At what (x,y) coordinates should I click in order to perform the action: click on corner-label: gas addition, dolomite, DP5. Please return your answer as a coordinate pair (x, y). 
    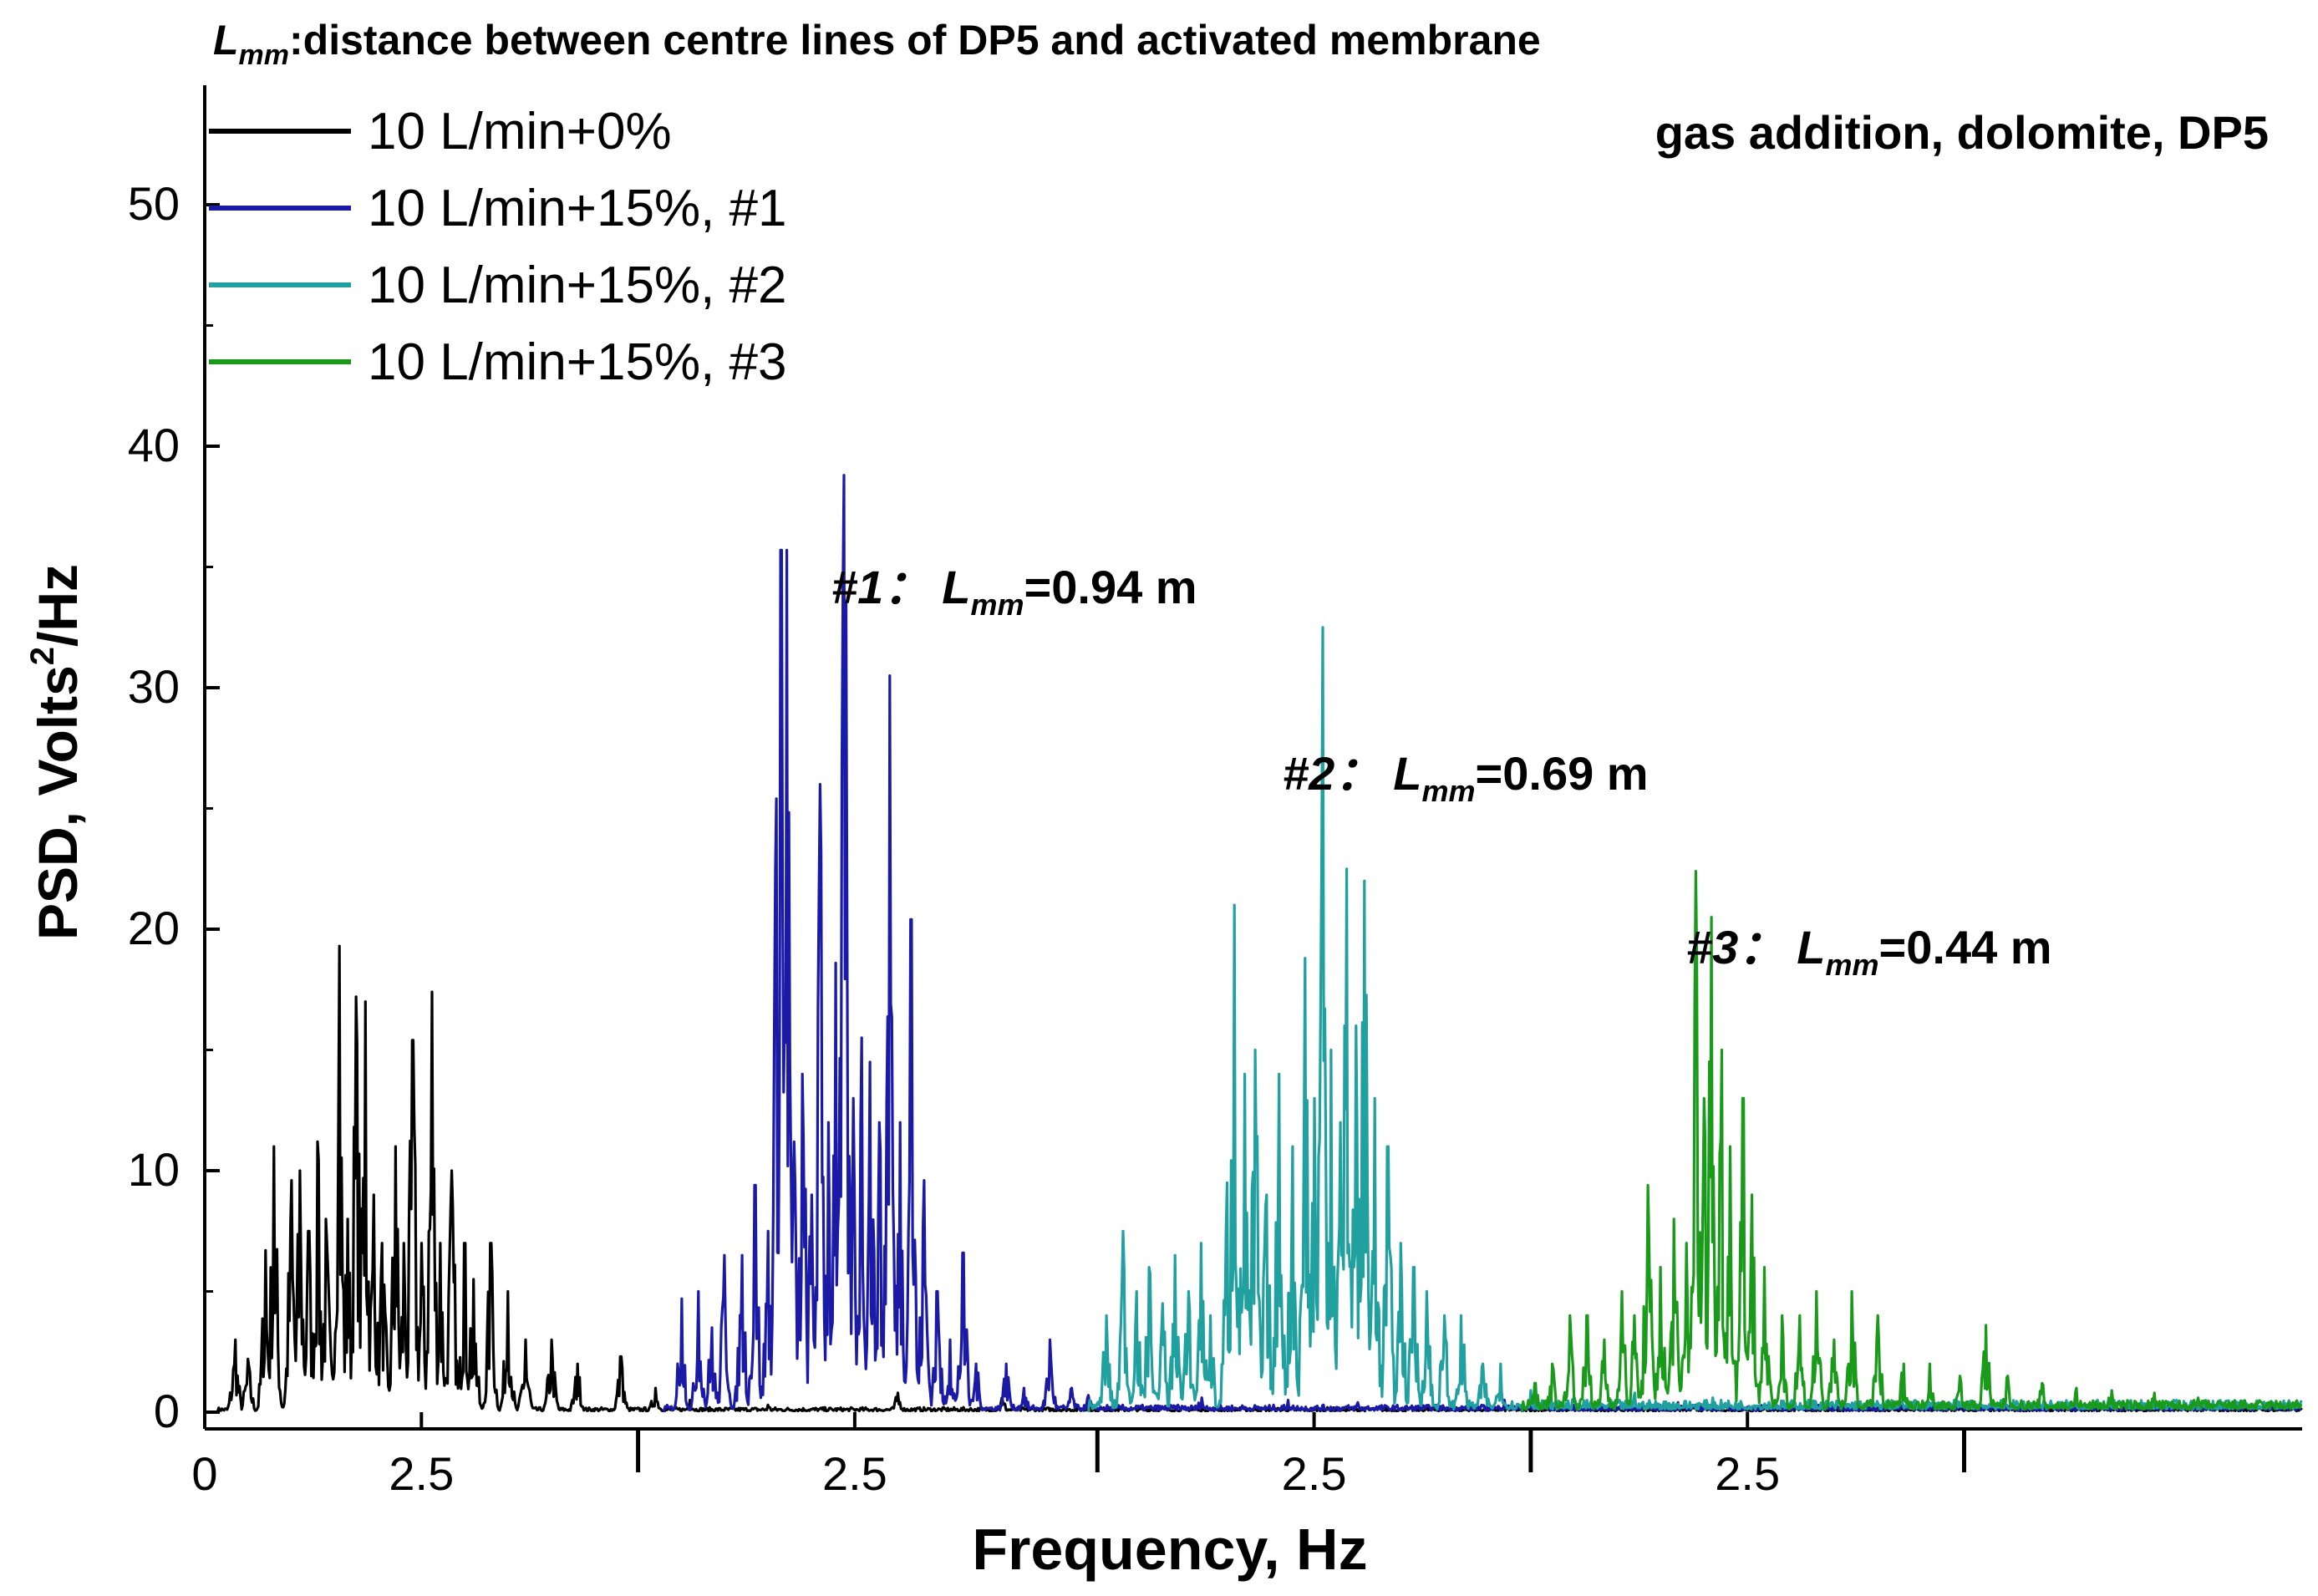
    Looking at the image, I should click on (1962, 132).